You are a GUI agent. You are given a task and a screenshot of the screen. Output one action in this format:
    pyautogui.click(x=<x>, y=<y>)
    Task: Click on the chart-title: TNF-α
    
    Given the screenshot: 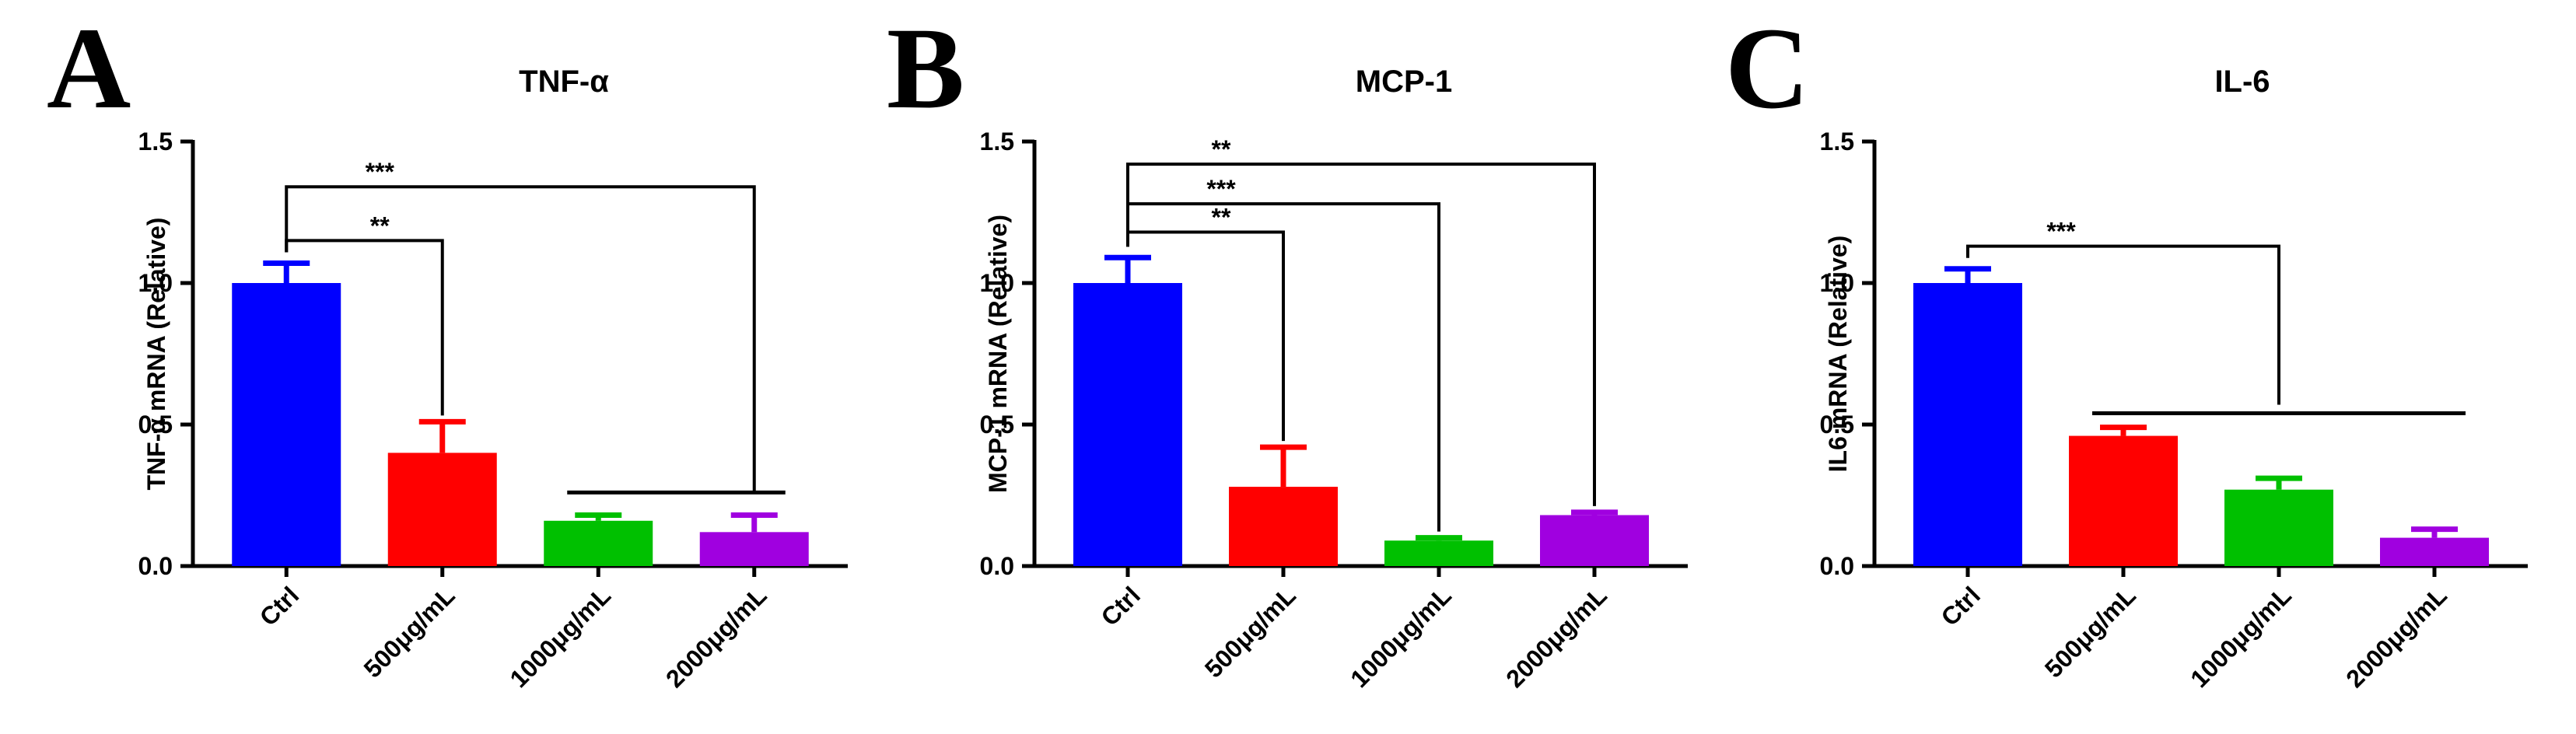 What is the action you would take?
    pyautogui.click(x=564, y=82)
    